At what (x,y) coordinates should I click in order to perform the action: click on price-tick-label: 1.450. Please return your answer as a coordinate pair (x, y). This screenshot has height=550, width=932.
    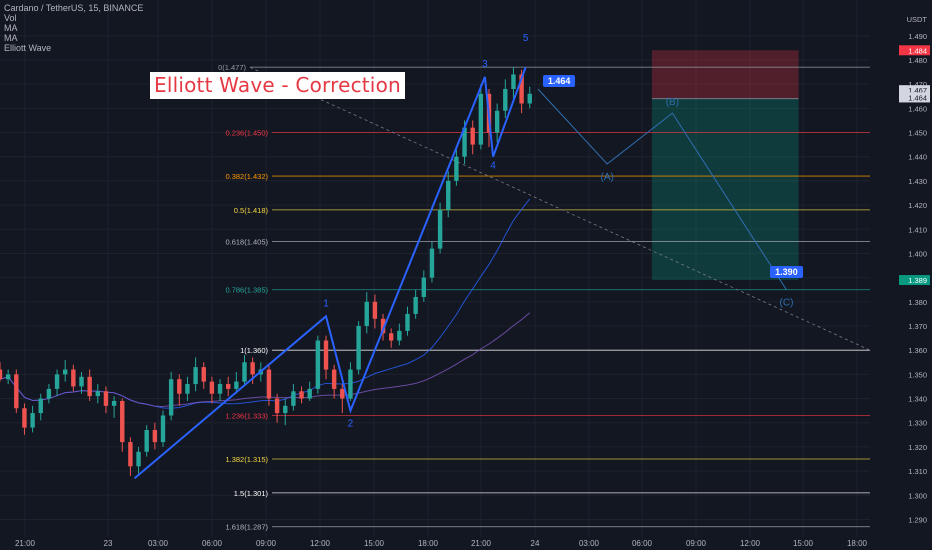
    Looking at the image, I should click on (917, 133).